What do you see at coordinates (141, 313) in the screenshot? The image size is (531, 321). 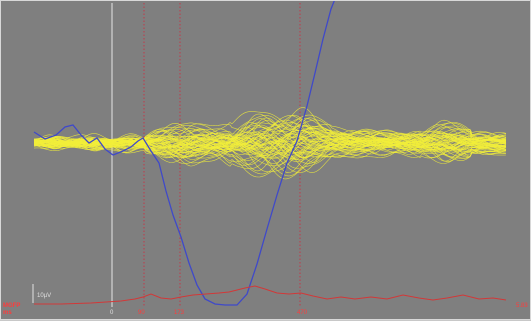 I see `tick-label-90: 90` at bounding box center [141, 313].